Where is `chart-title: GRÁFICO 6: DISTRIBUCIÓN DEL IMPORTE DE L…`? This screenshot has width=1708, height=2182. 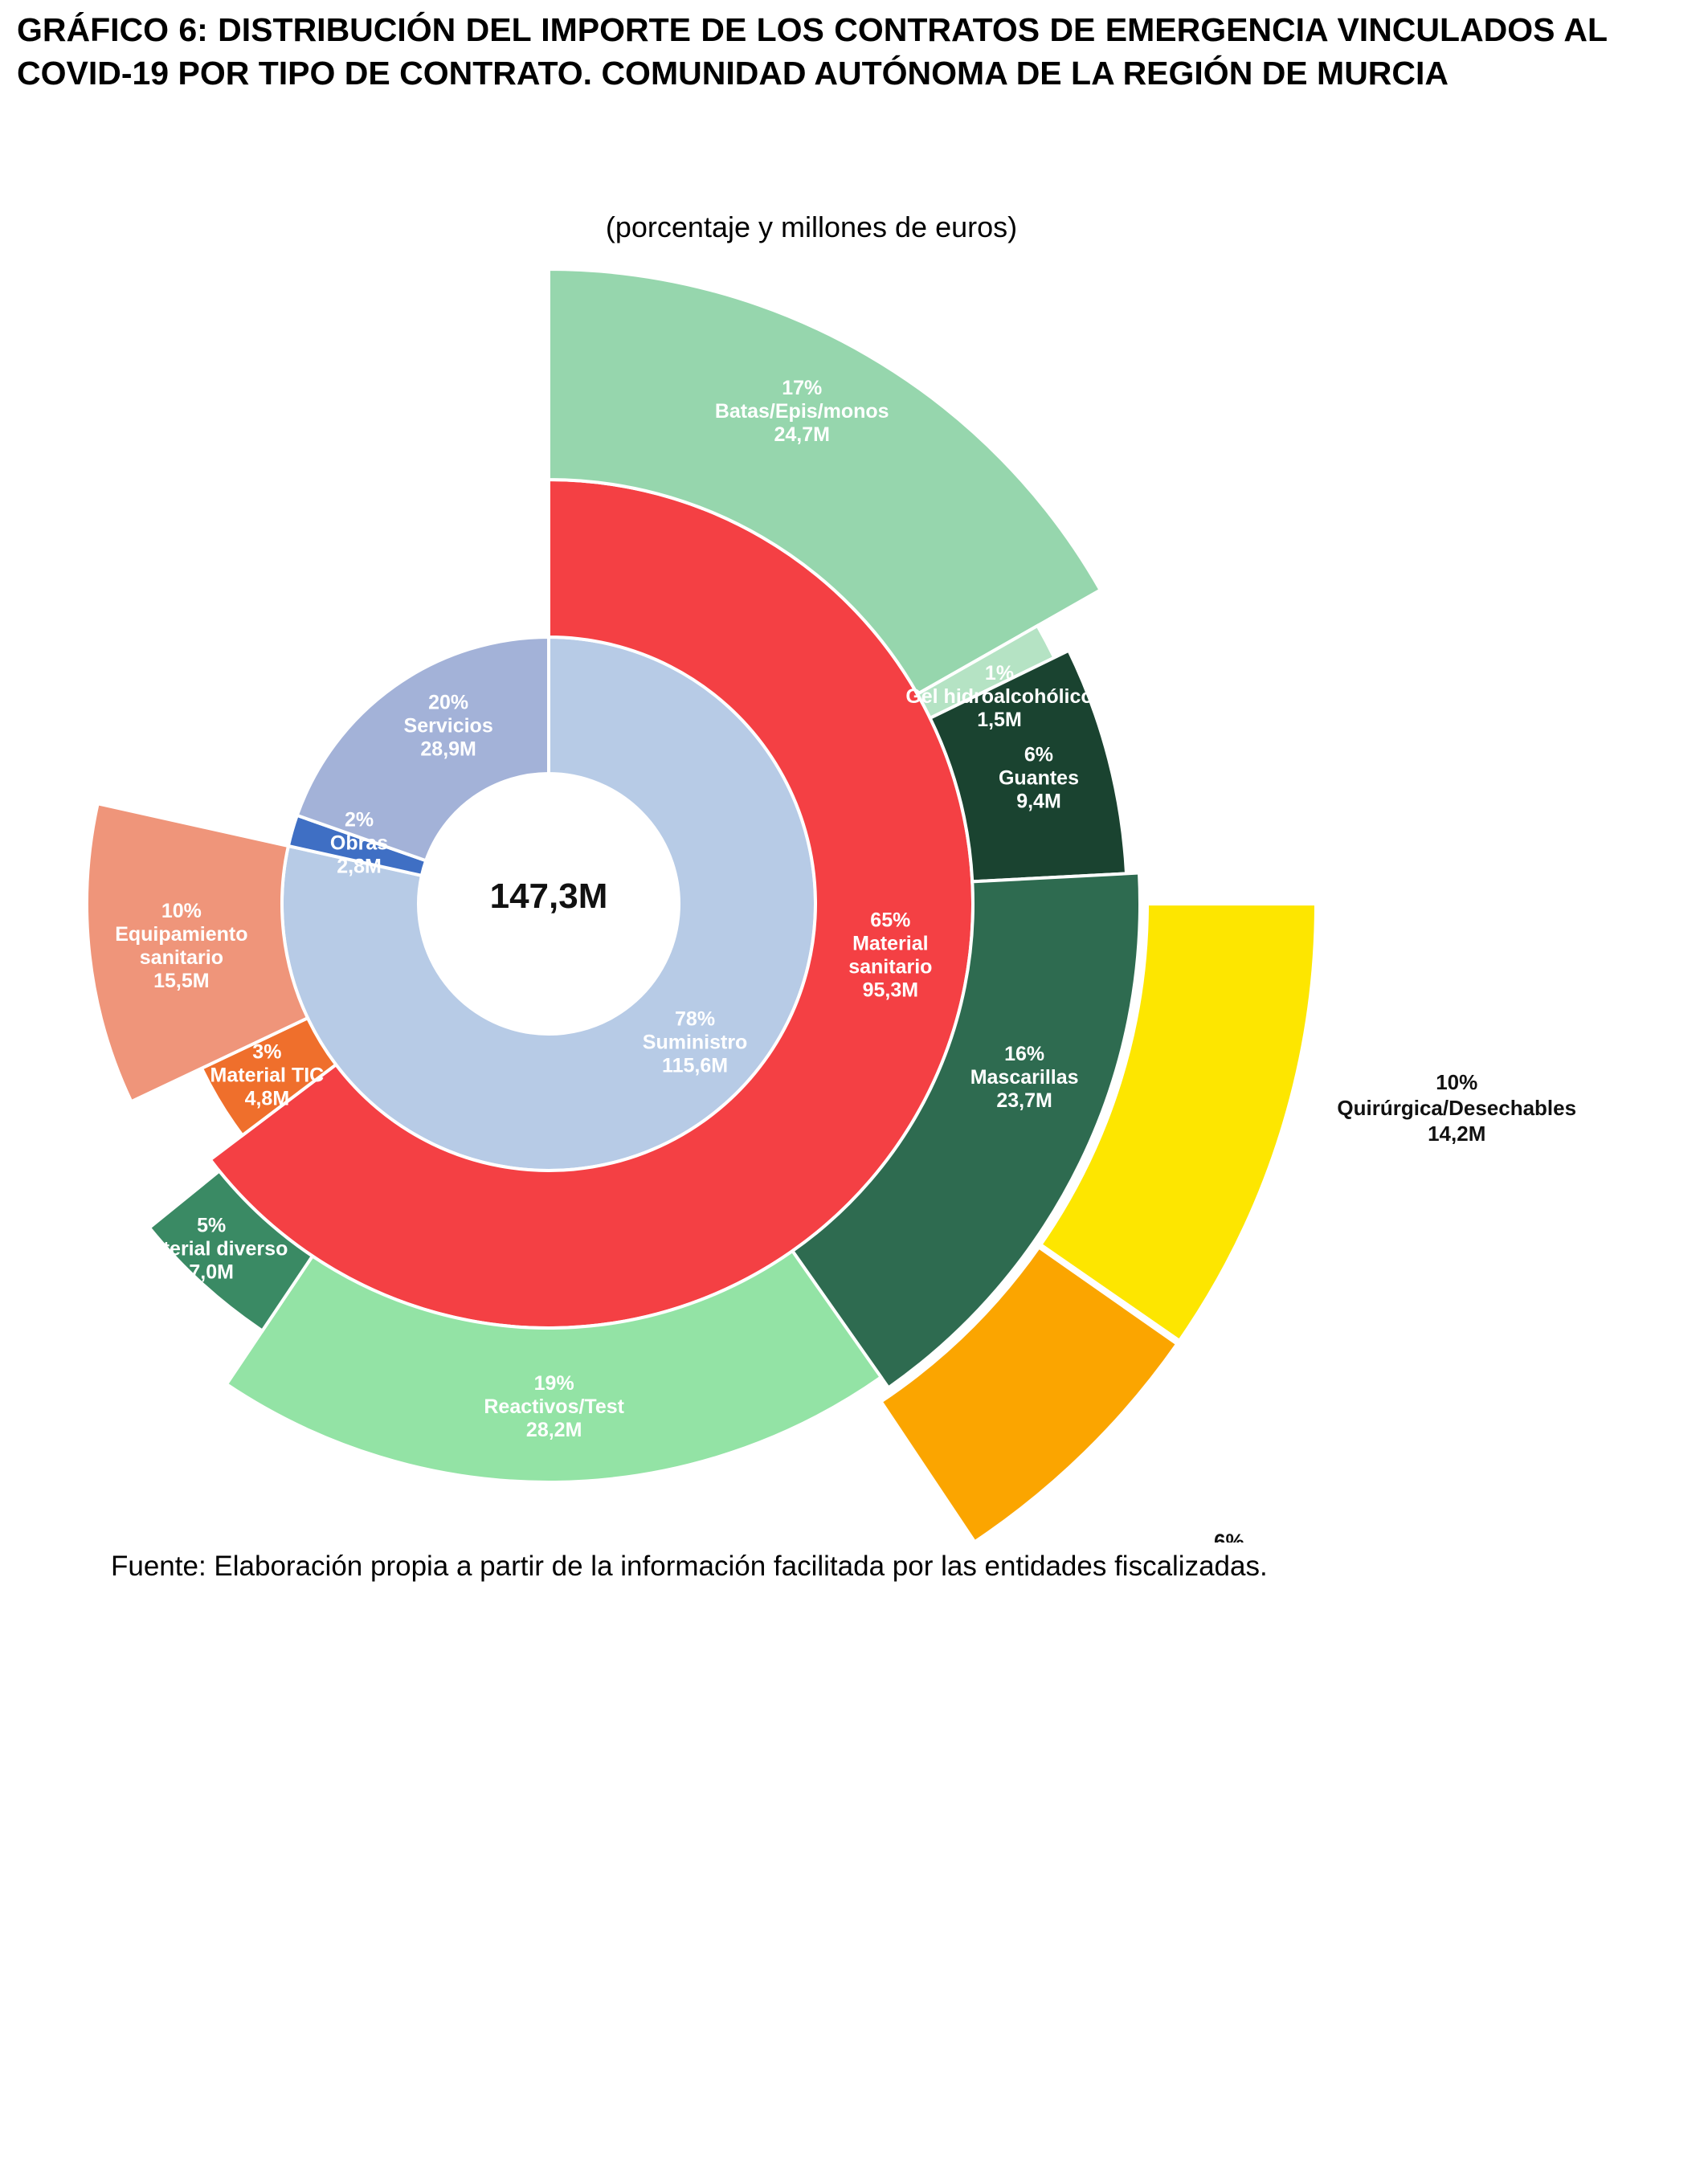 chart-title: GRÁFICO 6: DISTRIBUCIÓN DEL IMPORTE DE L… is located at coordinates (812, 52).